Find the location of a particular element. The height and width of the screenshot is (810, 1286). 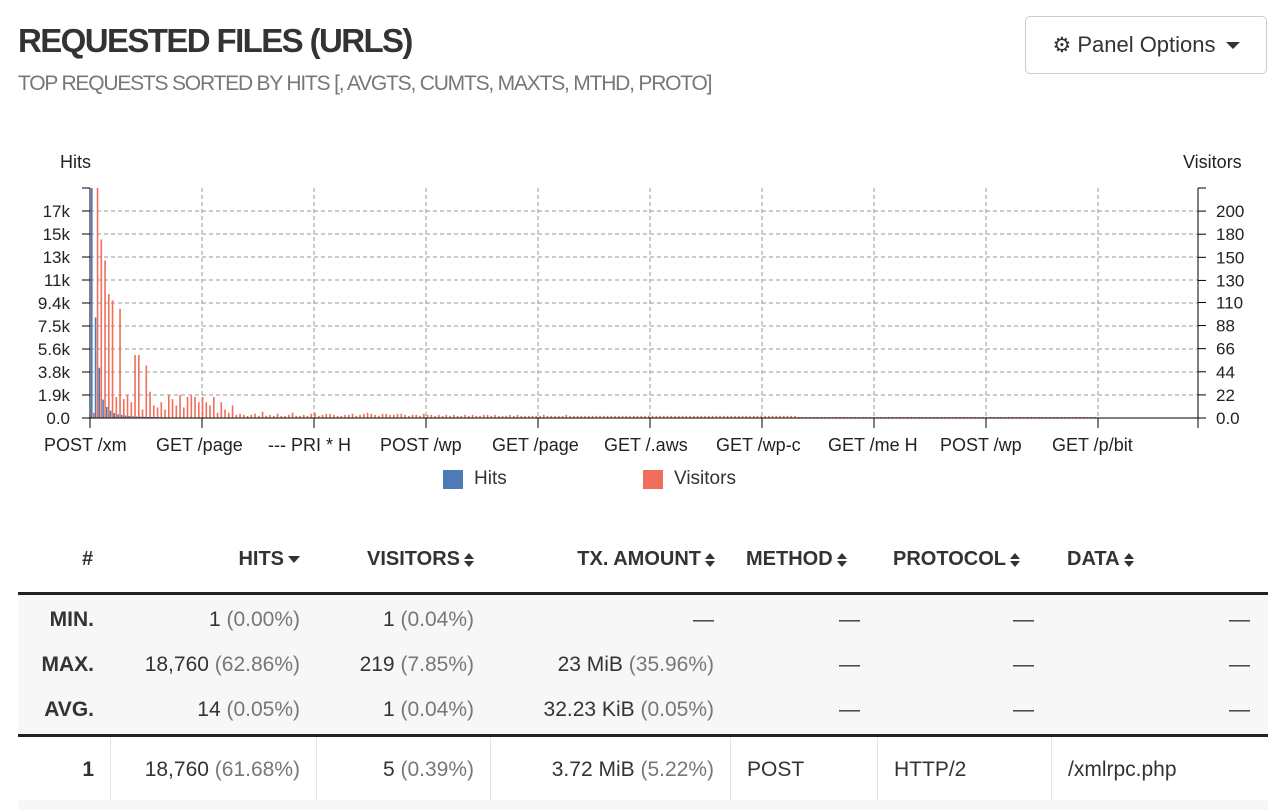

summary-min-visitors: 1 (0.04%) is located at coordinates (428, 619).